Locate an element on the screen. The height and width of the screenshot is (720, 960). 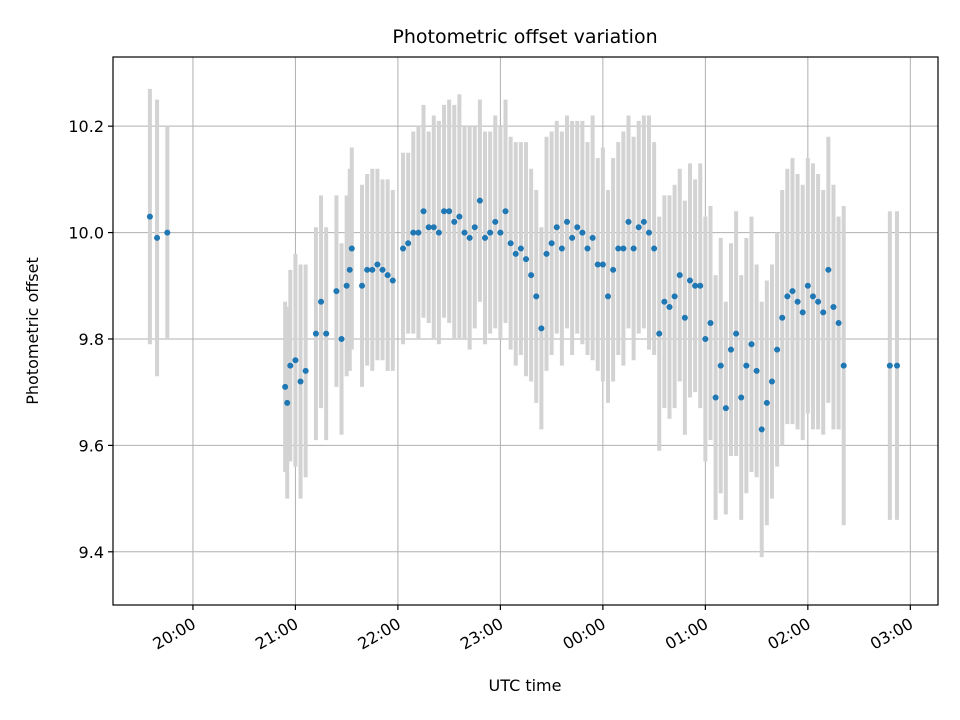
x-tick-label: 02:00 is located at coordinates (788, 634).